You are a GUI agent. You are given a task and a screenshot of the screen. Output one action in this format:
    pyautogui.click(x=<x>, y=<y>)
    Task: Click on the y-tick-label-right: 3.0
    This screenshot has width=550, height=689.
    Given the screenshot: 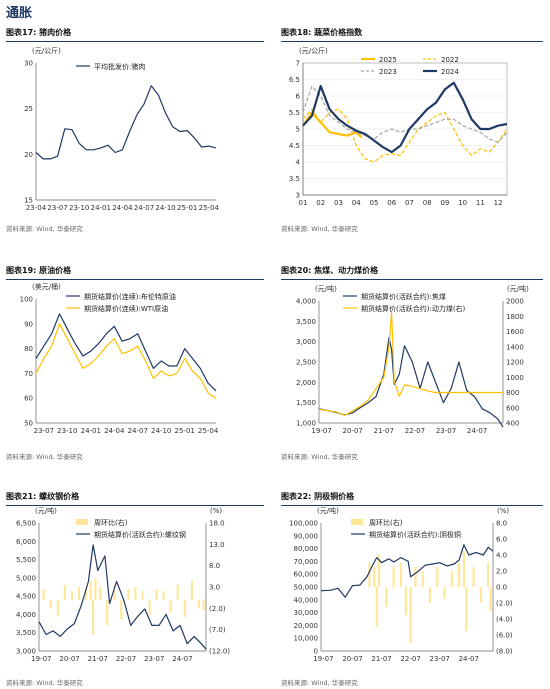 What is the action you would take?
    pyautogui.click(x=214, y=588)
    